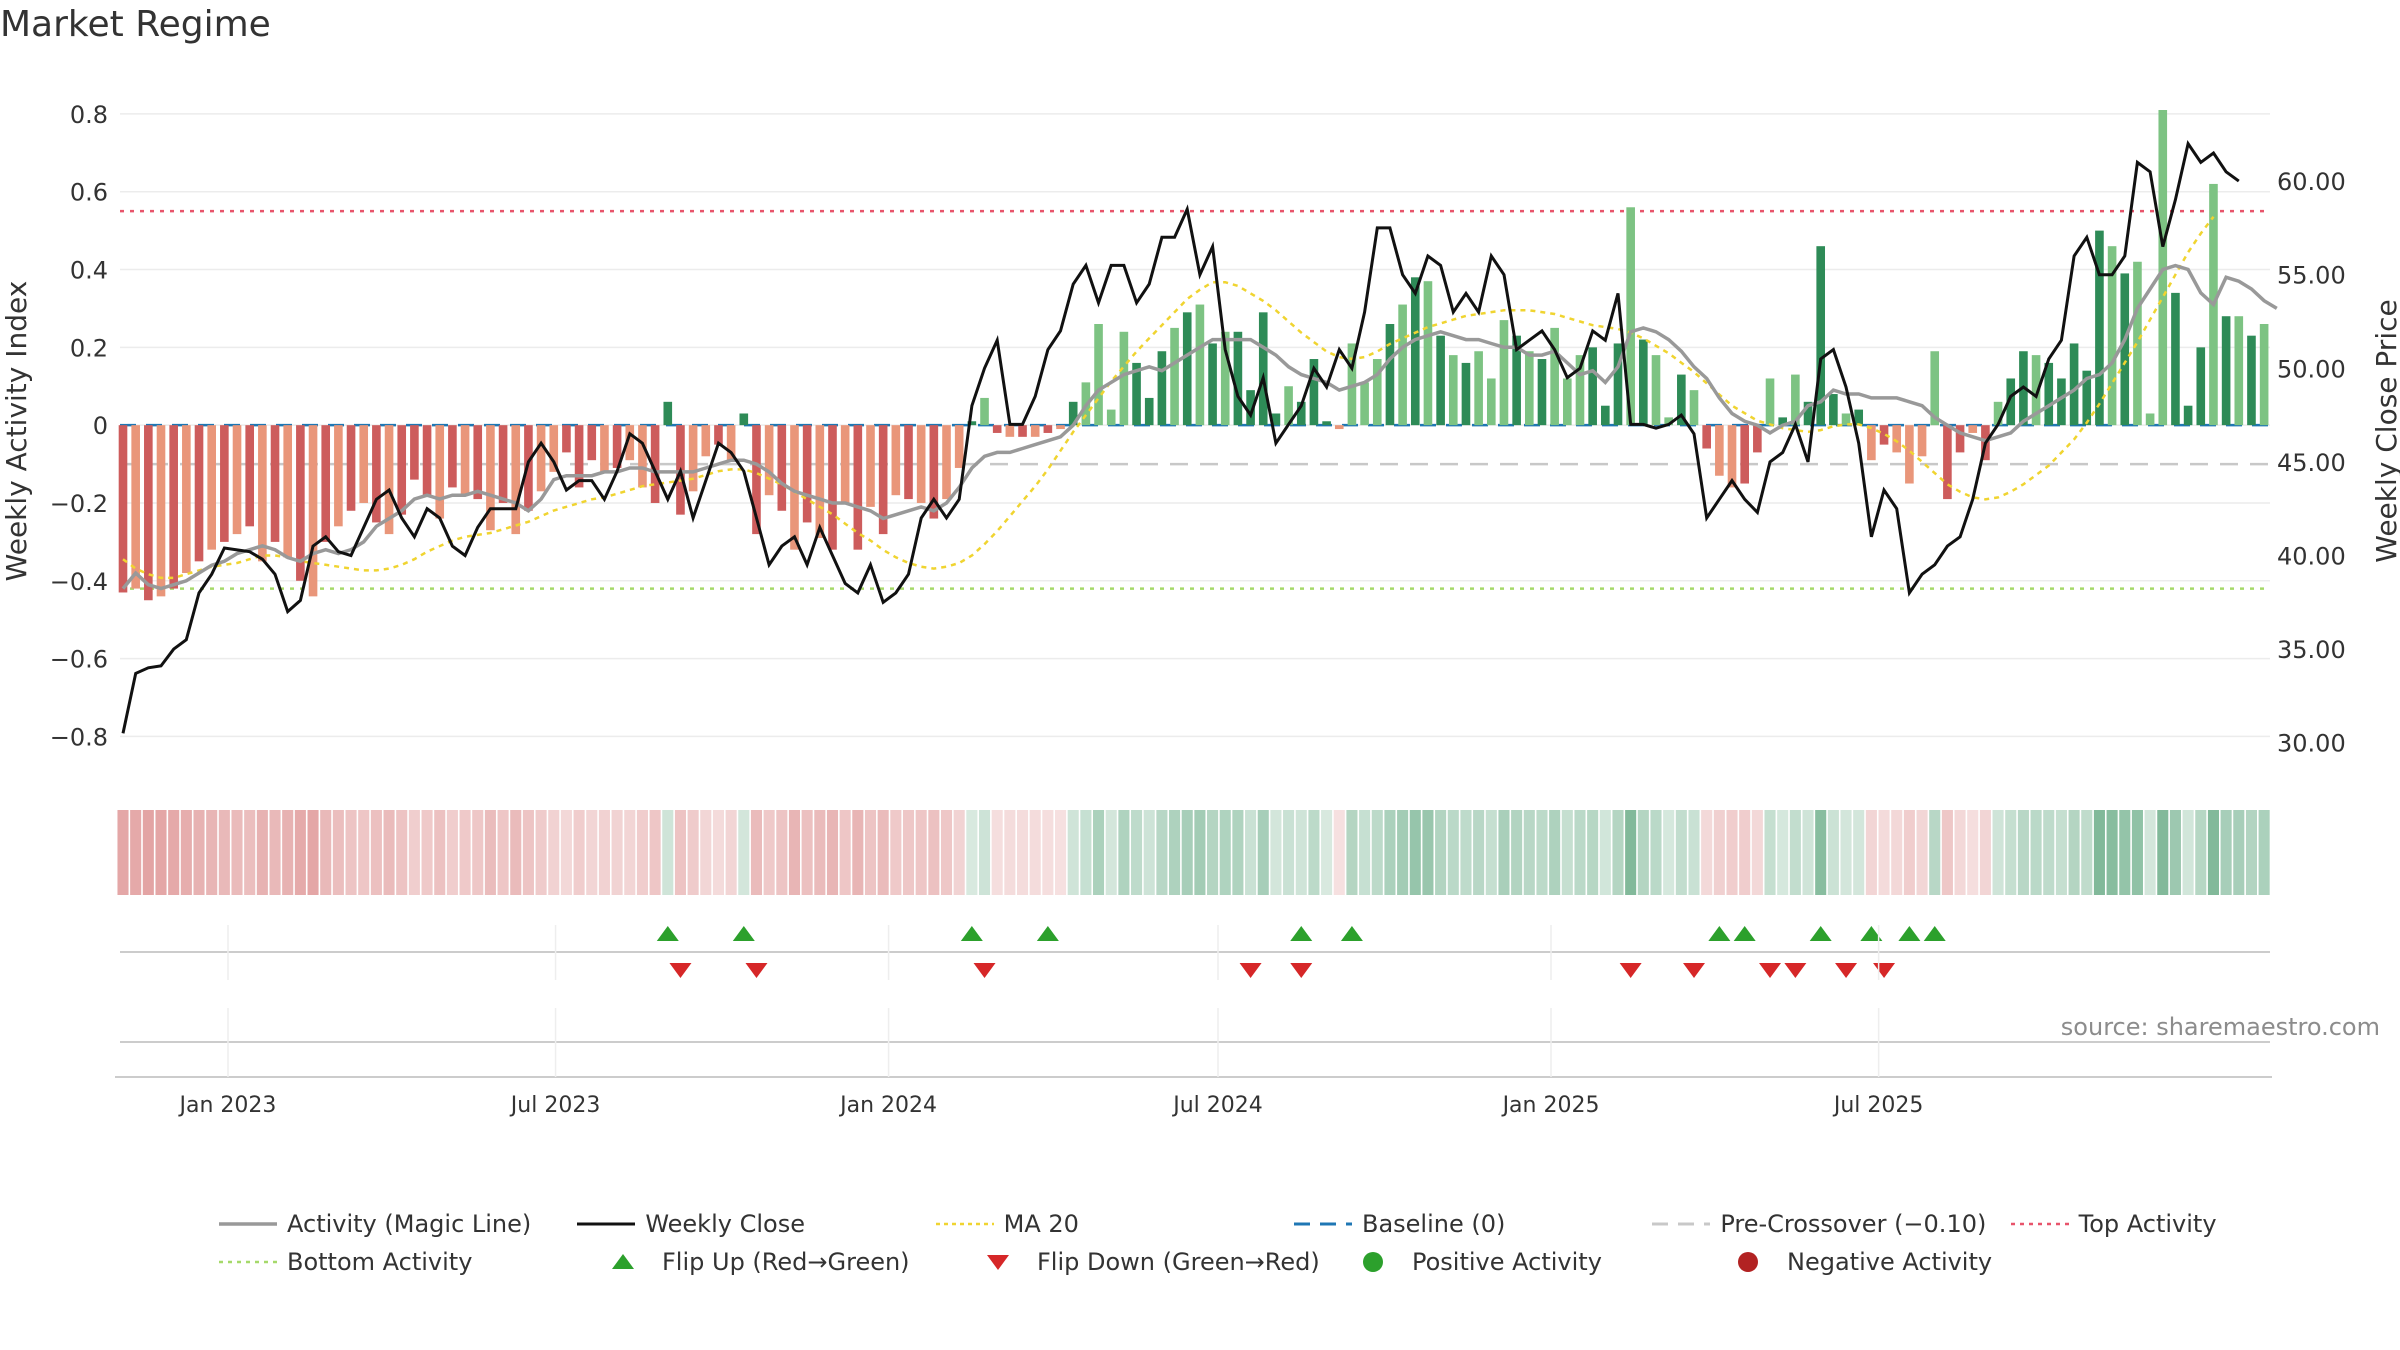 The width and height of the screenshot is (2400, 1350). What do you see at coordinates (1111, 1224) in the screenshot?
I see `legend-item: MA 20` at bounding box center [1111, 1224].